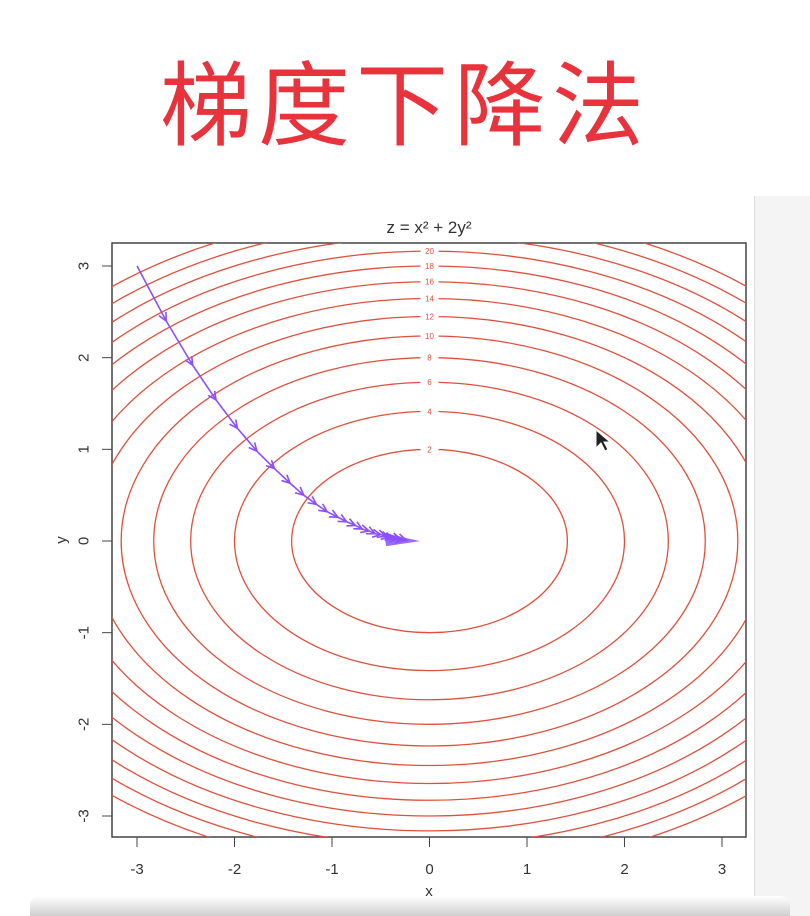 The width and height of the screenshot is (810, 916). Describe the element at coordinates (722, 869) in the screenshot. I see `x-tick-label: 3` at that location.